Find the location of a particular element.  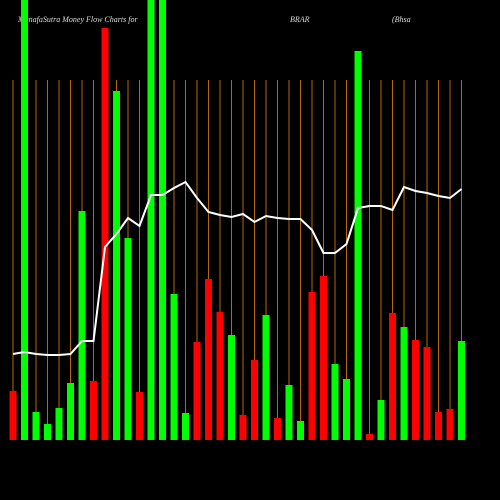

chart-title: MunafaSutra Money Flow Charts for is located at coordinates (77, 19).